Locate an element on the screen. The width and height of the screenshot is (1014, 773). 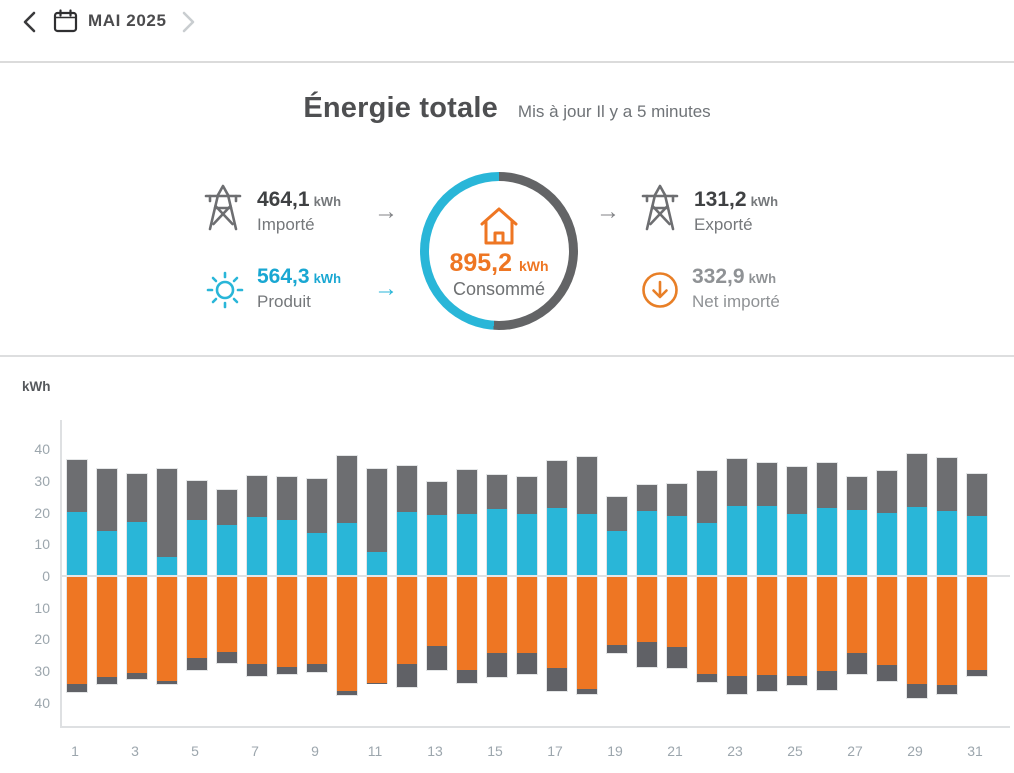
bar-day-28-up is located at coordinates (887, 523).